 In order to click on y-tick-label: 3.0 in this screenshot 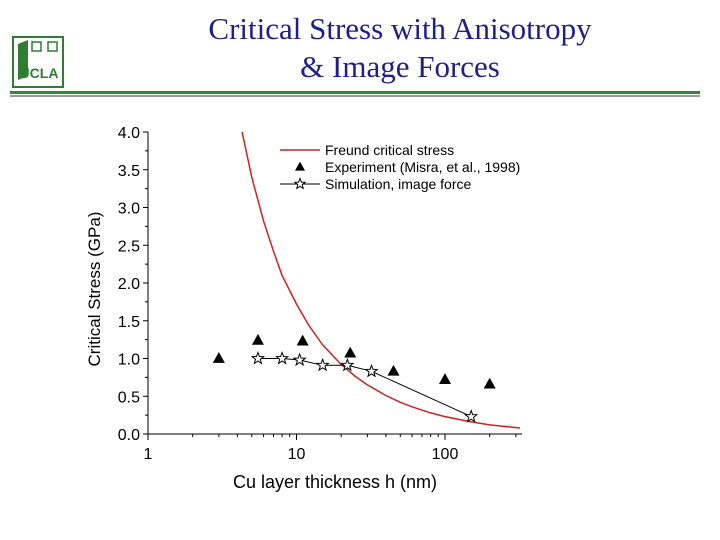, I will do `click(129, 209)`.